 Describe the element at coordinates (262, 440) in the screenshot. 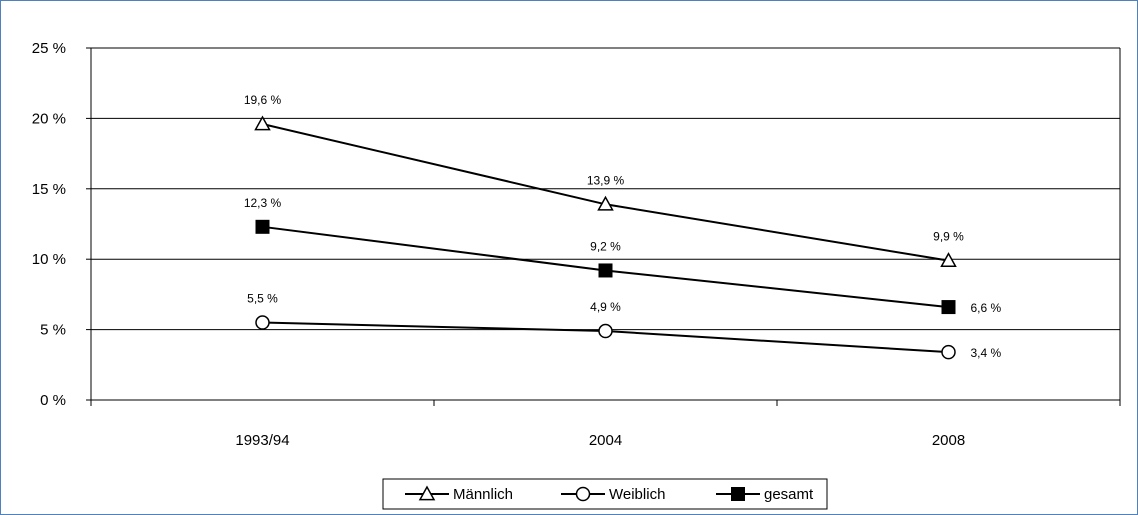

I see `x-tick-label: 1993/94` at that location.